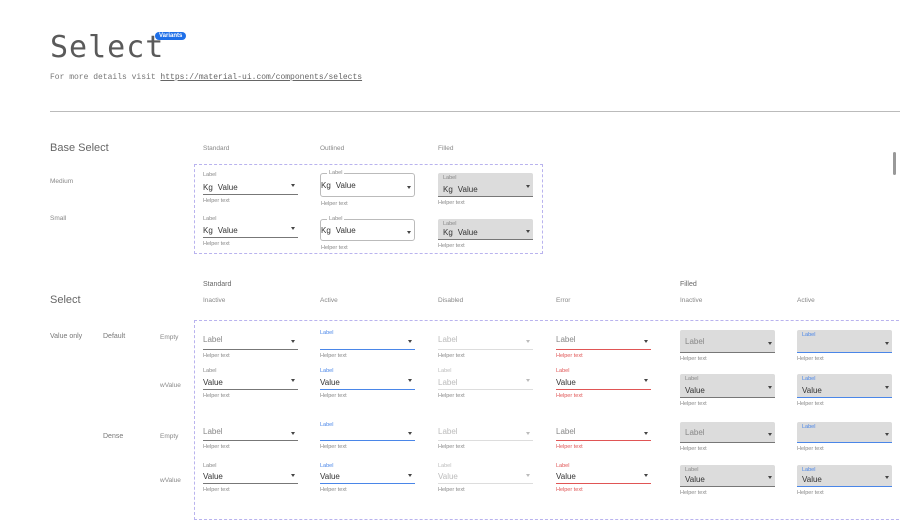 The width and height of the screenshot is (900, 520). What do you see at coordinates (894, 163) in the screenshot?
I see `scrollbar` at bounding box center [894, 163].